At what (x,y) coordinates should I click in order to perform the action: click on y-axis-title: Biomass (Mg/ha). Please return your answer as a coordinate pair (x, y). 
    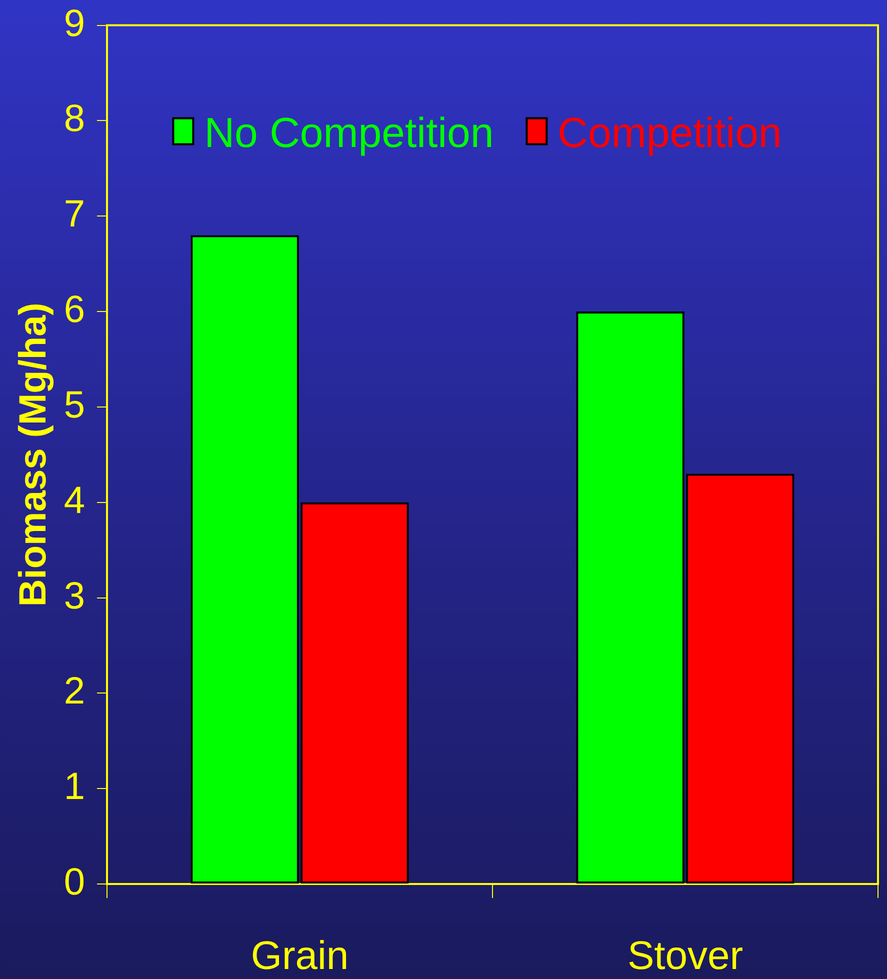
    Looking at the image, I should click on (33, 454).